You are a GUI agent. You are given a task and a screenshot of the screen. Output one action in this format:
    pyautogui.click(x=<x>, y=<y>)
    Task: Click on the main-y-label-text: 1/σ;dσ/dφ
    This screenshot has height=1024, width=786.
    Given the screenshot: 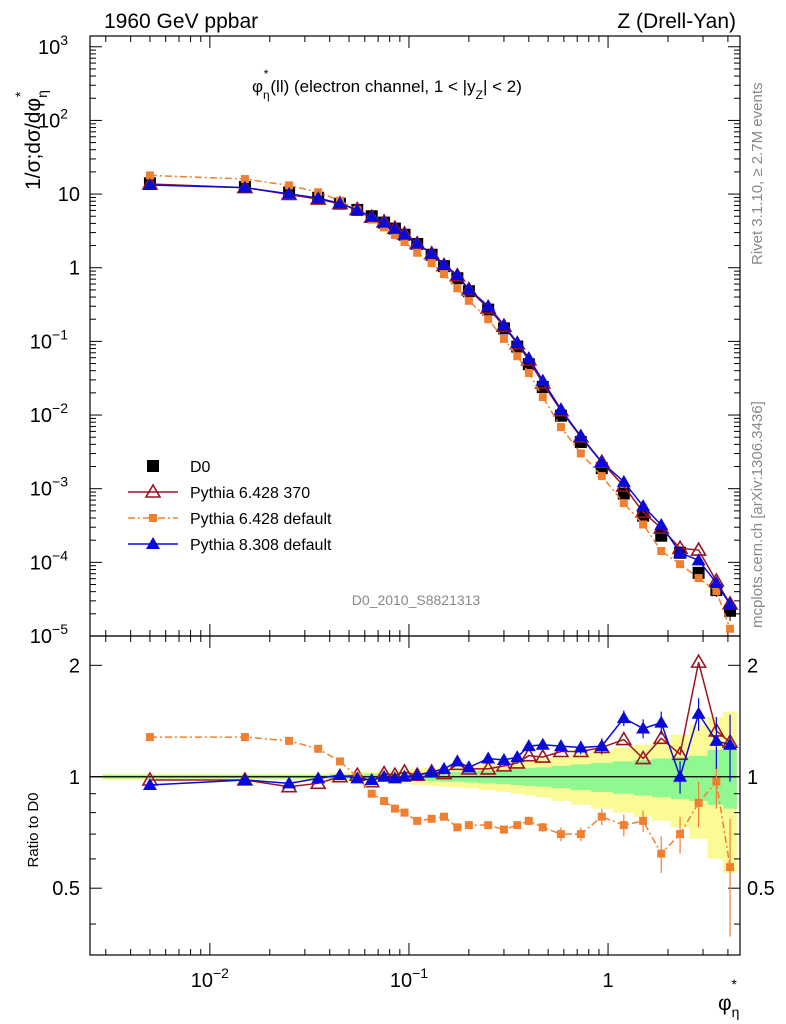 What is the action you would take?
    pyautogui.click(x=33, y=144)
    